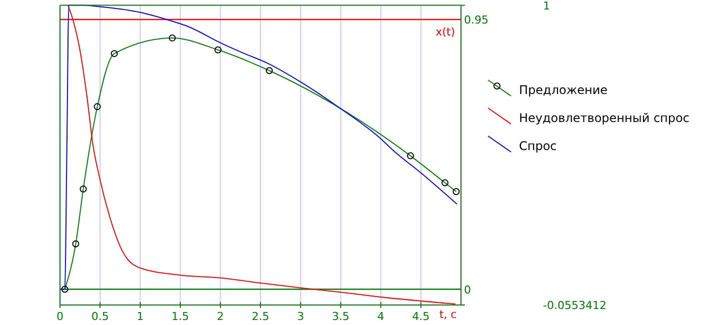 The height and width of the screenshot is (325, 714). Describe the element at coordinates (538, 146) in the screenshot. I see `legend-label: Спрос` at that location.